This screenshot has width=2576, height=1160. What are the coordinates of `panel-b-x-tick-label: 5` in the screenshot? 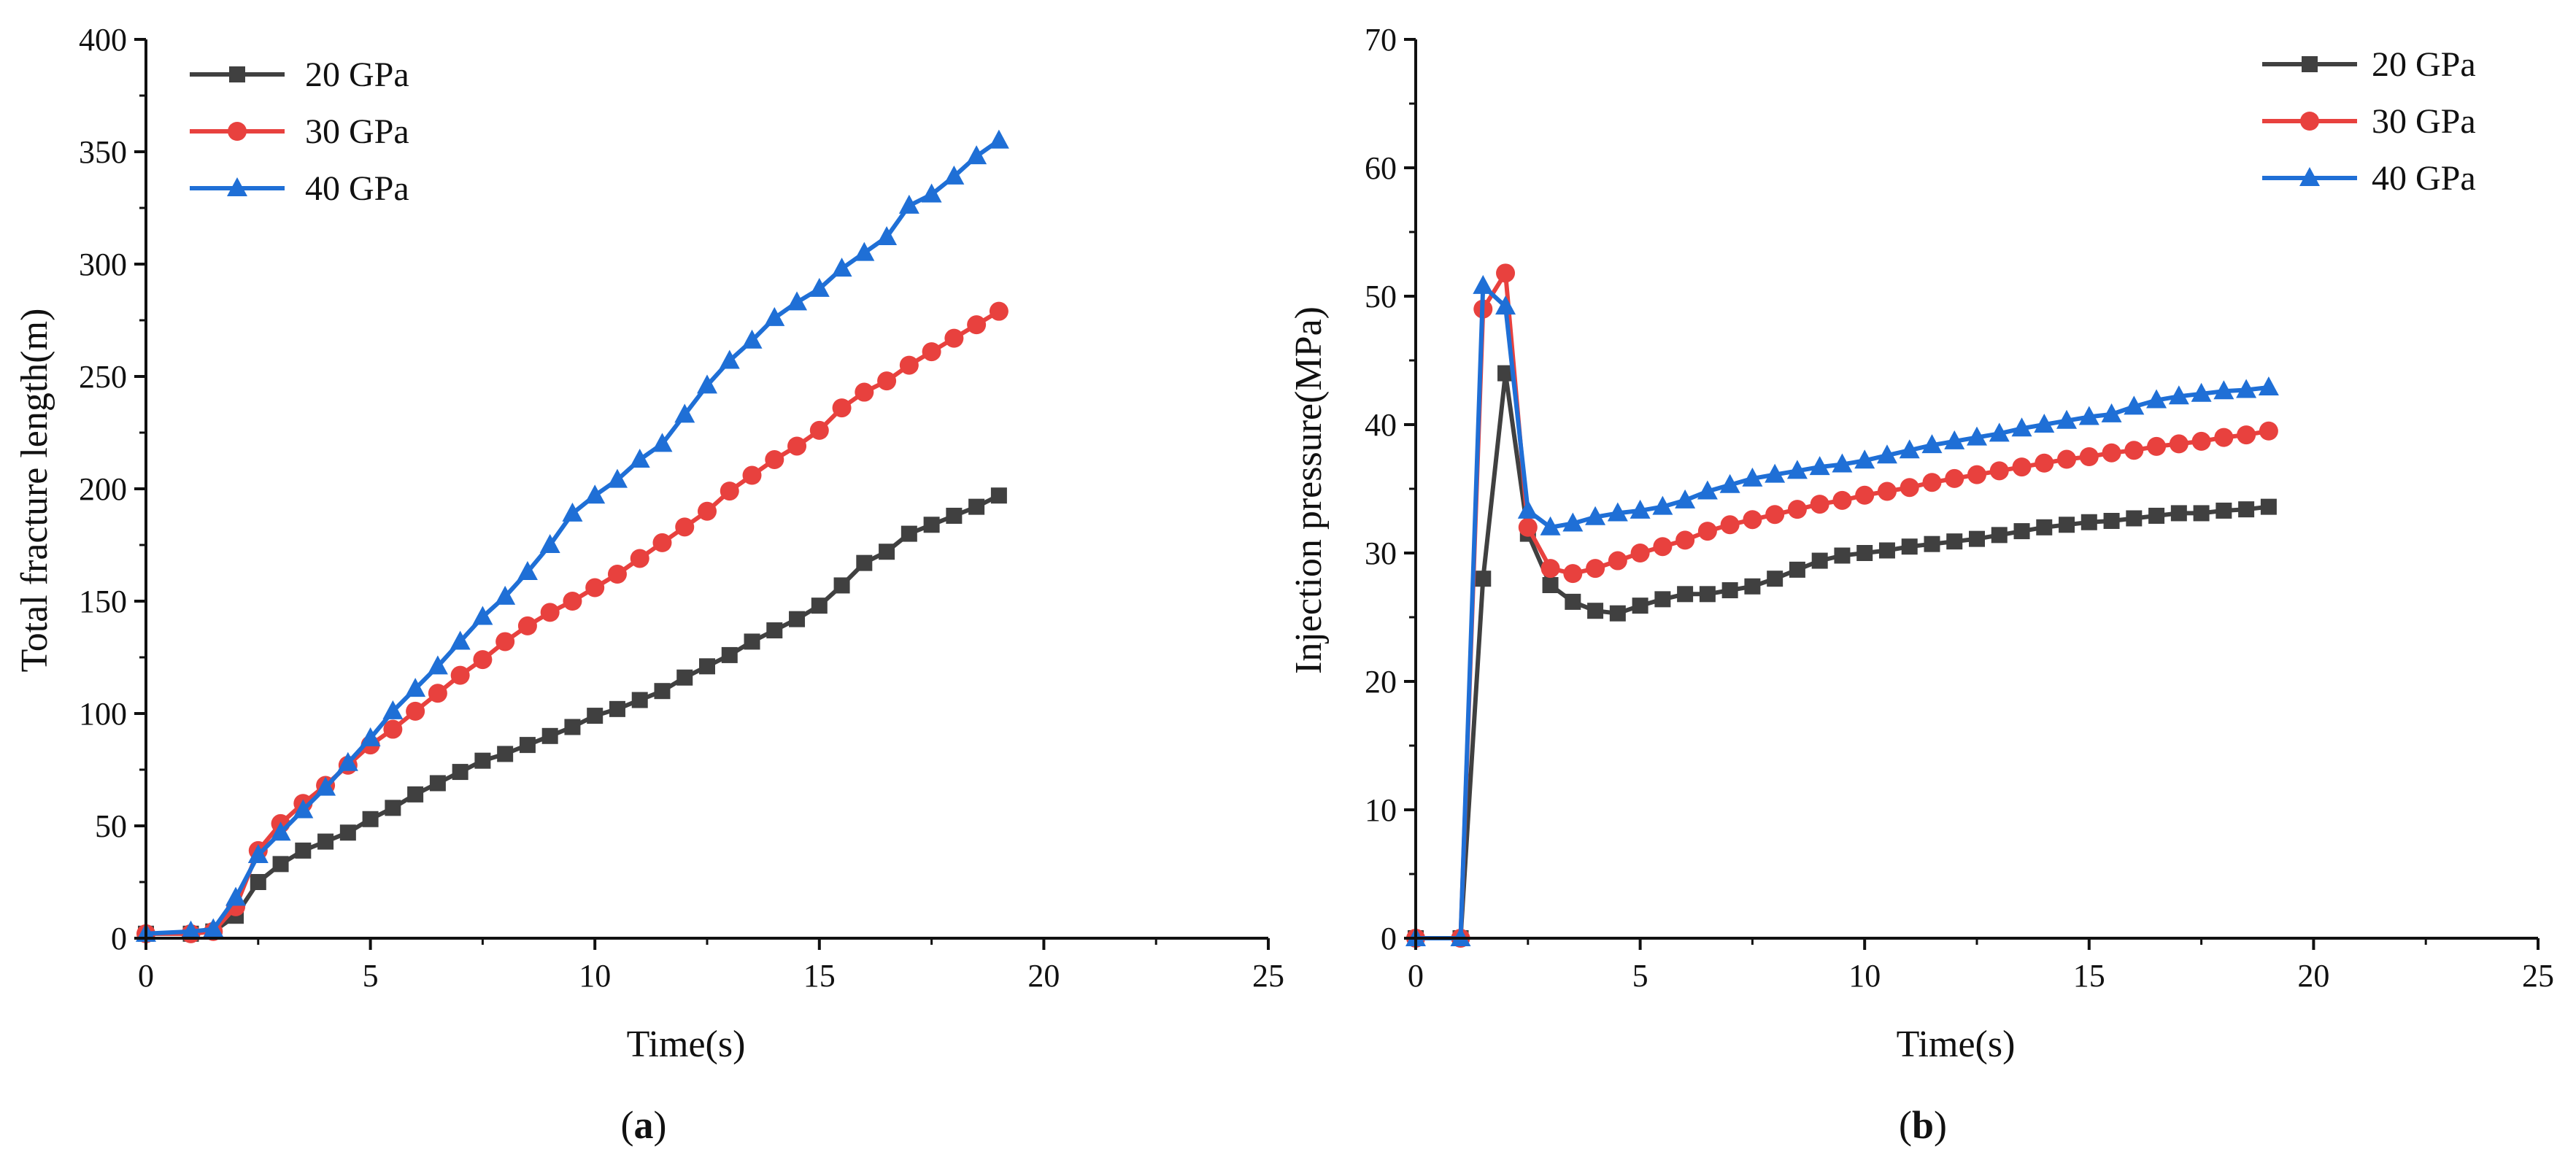 It's located at (1640, 976).